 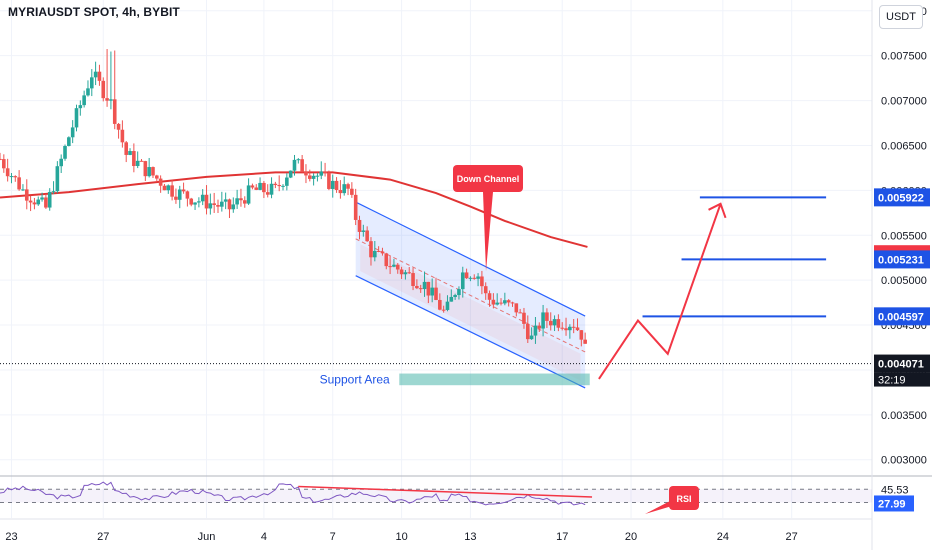 What do you see at coordinates (488, 232) in the screenshot?
I see `down-channel-pointer` at bounding box center [488, 232].